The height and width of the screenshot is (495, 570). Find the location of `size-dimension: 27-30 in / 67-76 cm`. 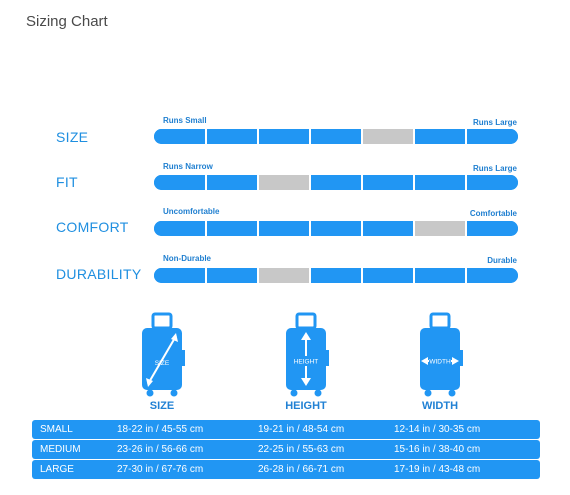

size-dimension: 27-30 in / 67-76 cm is located at coordinates (160, 469).